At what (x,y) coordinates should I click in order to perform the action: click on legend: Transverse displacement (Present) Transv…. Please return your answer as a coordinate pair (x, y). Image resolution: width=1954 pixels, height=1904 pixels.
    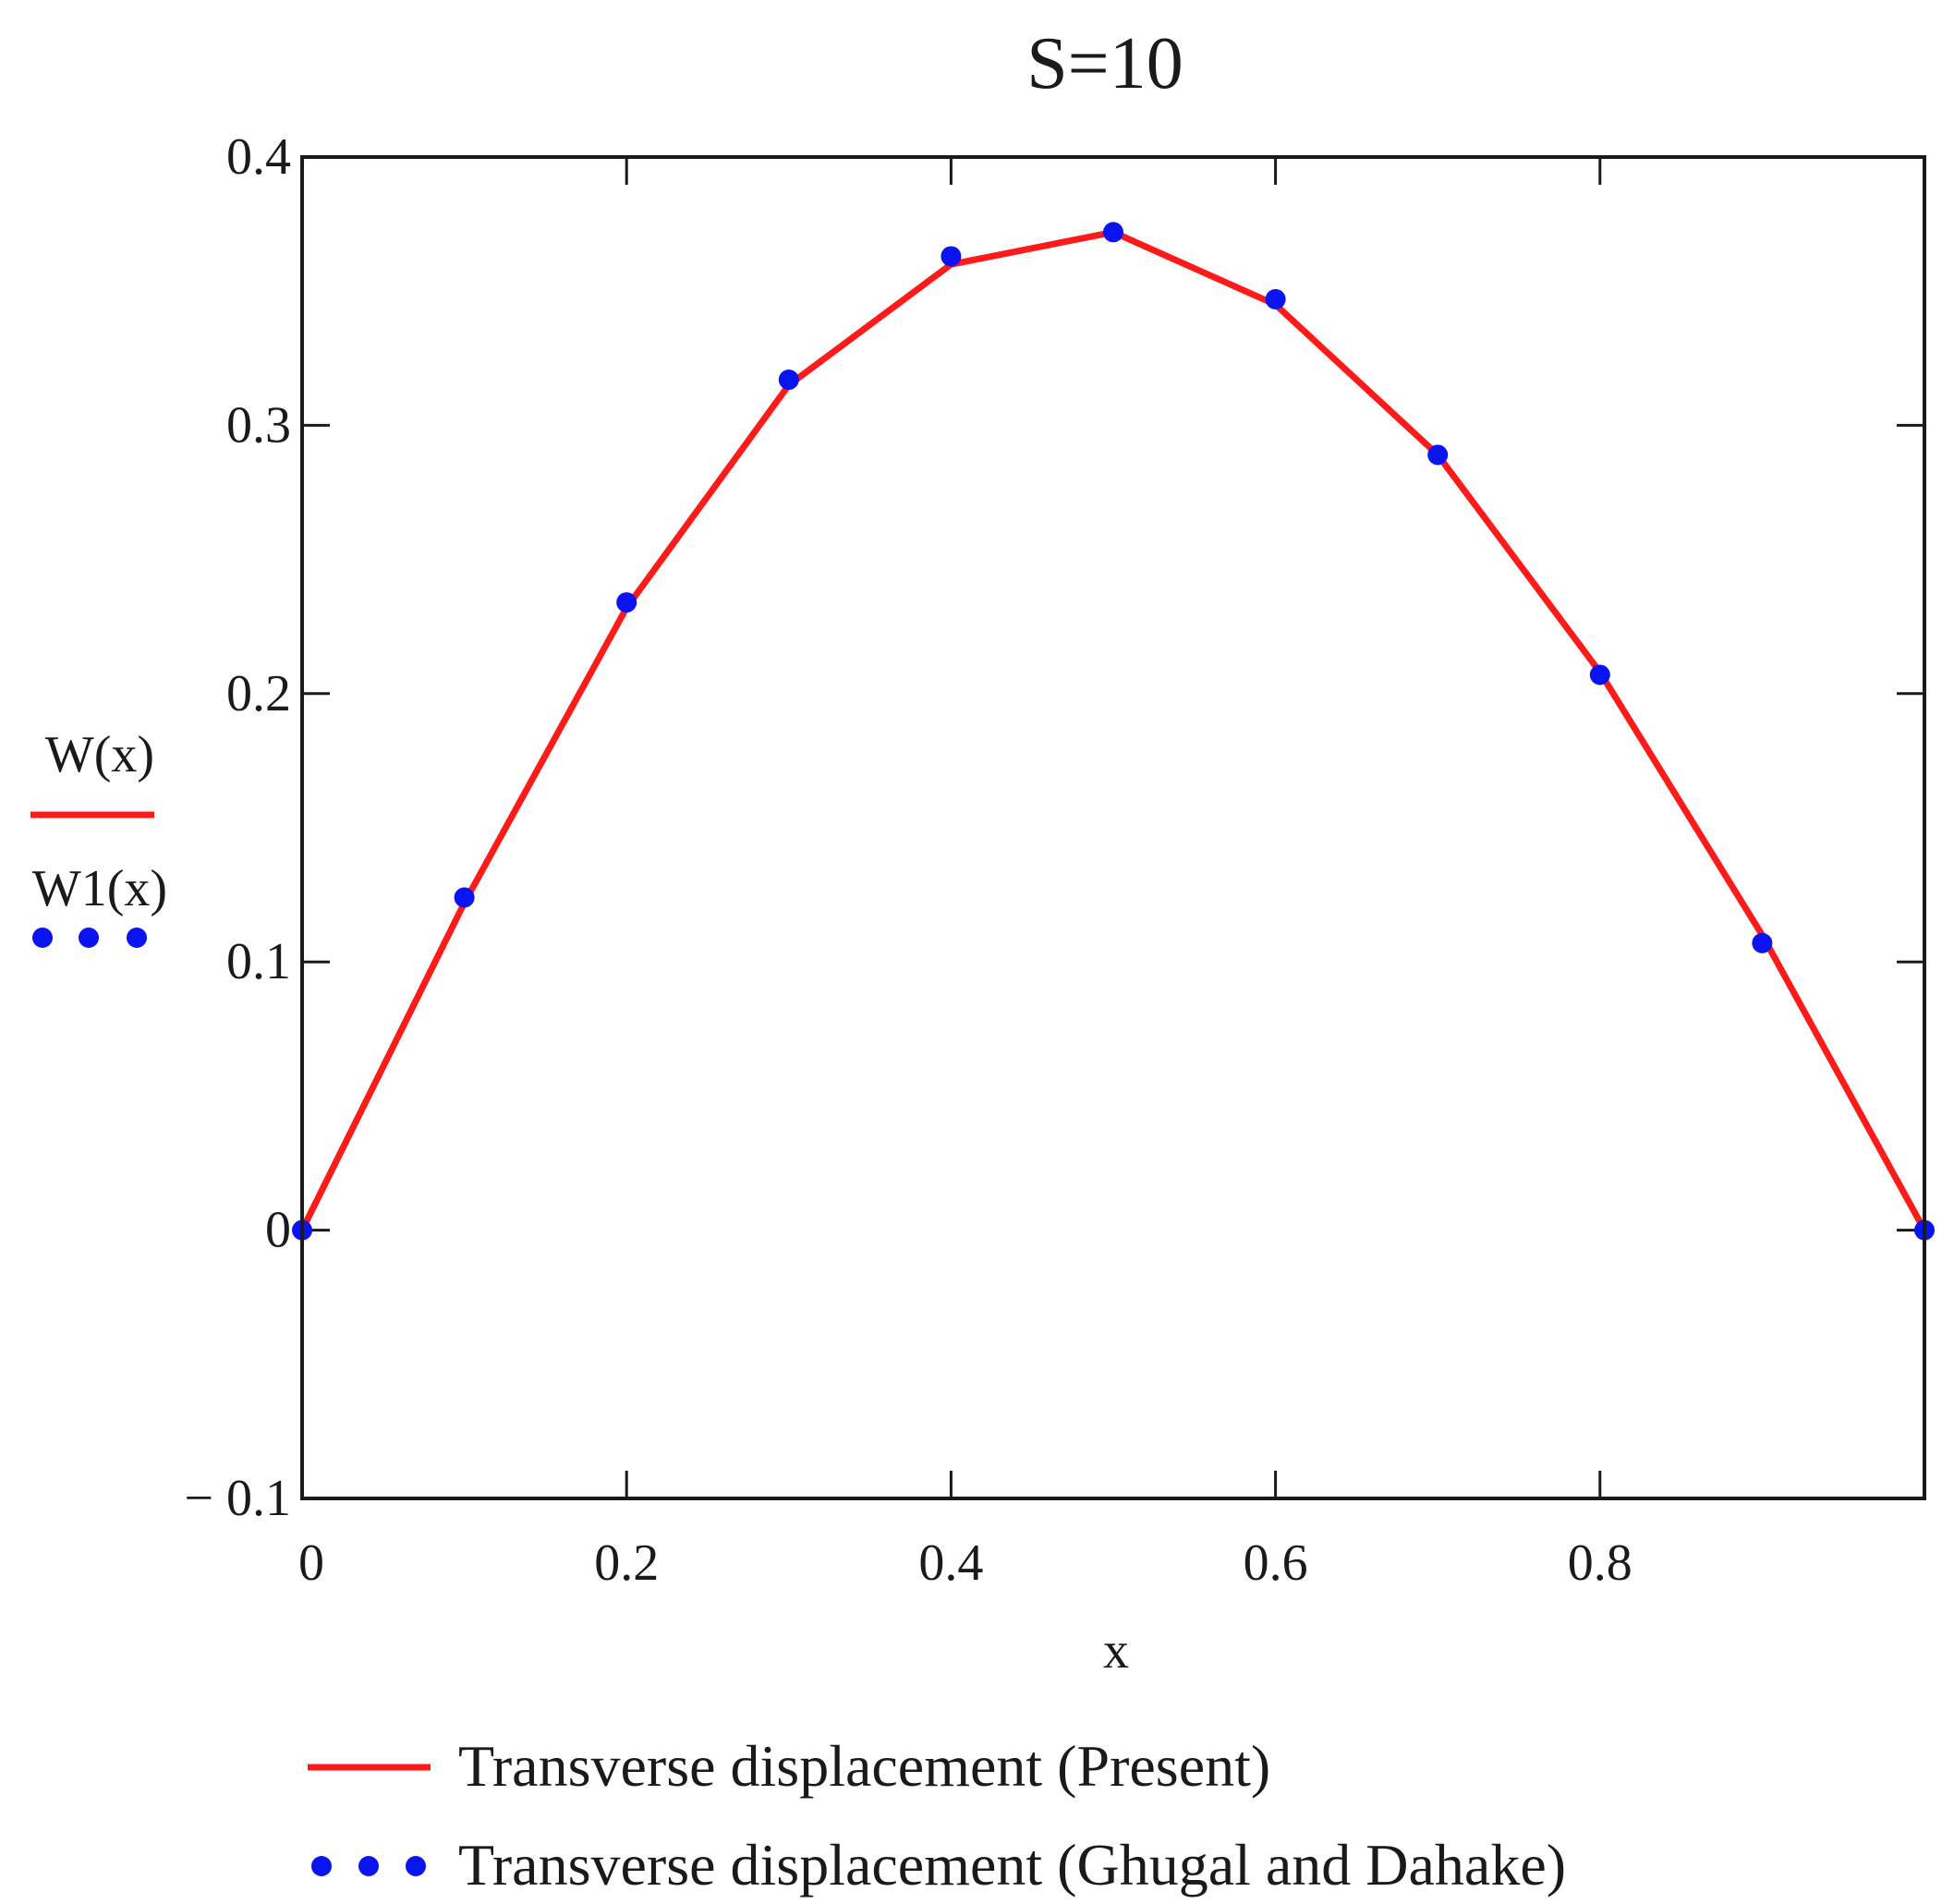
    Looking at the image, I should click on (937, 1815).